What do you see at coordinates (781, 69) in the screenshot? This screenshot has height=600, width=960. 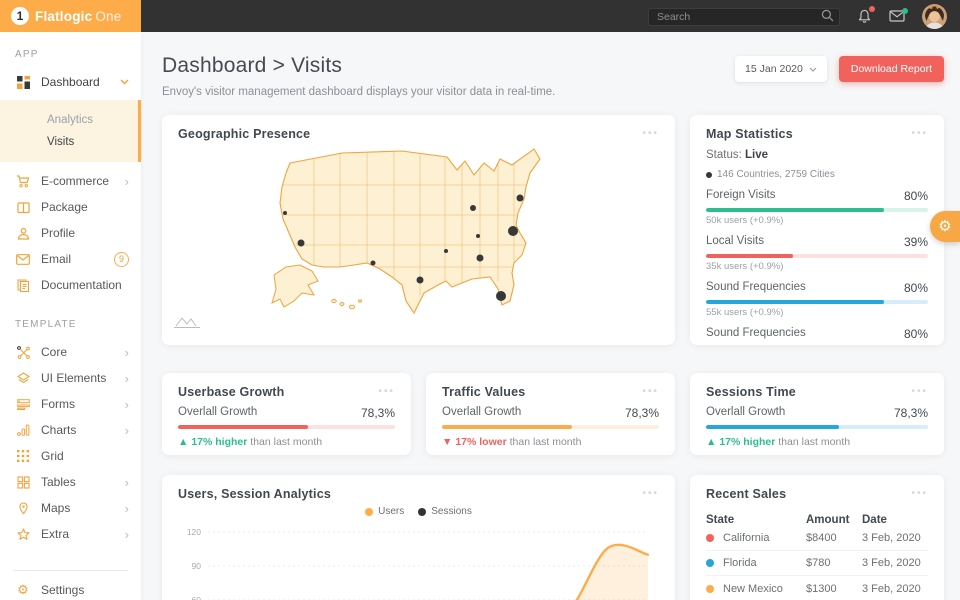 I see `date-picker-button: 15 Jan 2020` at bounding box center [781, 69].